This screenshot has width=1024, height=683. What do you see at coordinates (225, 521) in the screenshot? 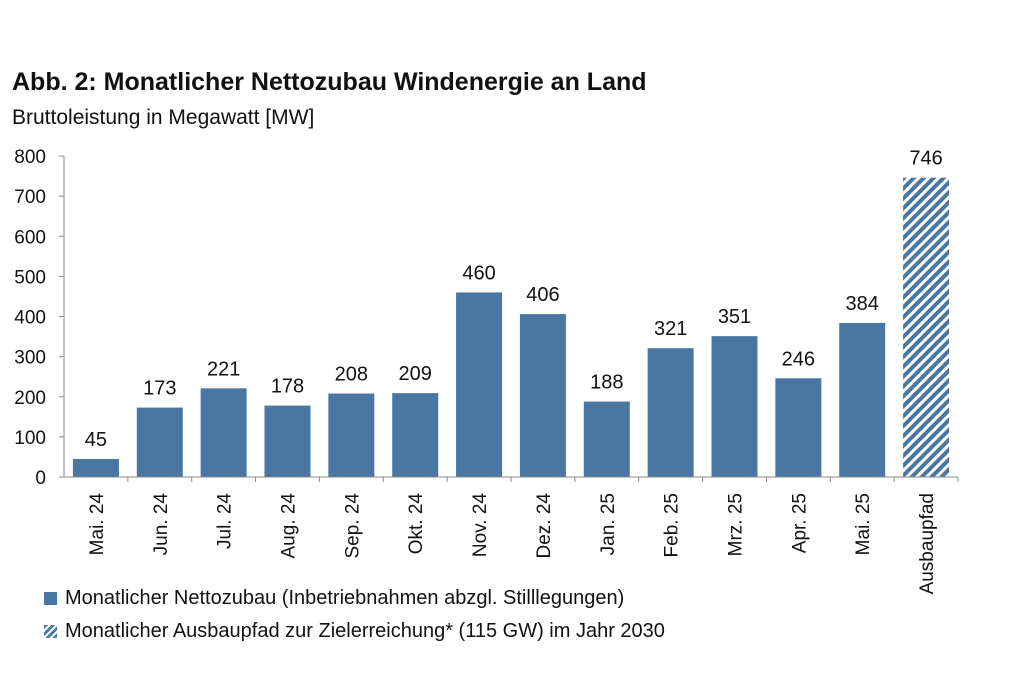
I see `x-tick-label: Jul. 24` at bounding box center [225, 521].